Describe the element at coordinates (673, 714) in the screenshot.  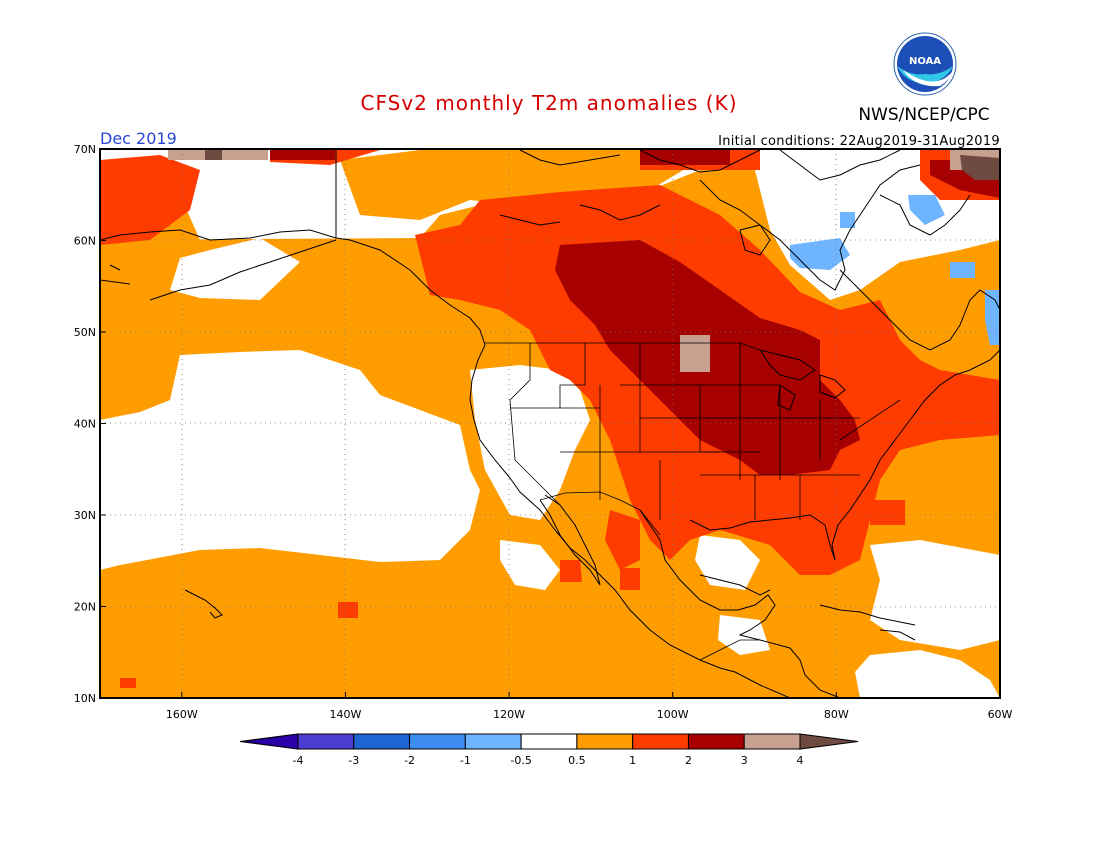
I see `x-tick-label: 100W` at that location.